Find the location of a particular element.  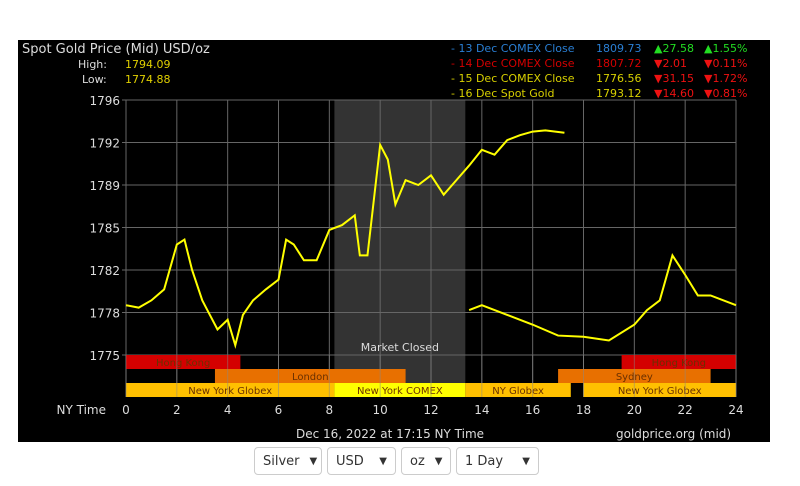

high-label: High: is located at coordinates (92, 64).